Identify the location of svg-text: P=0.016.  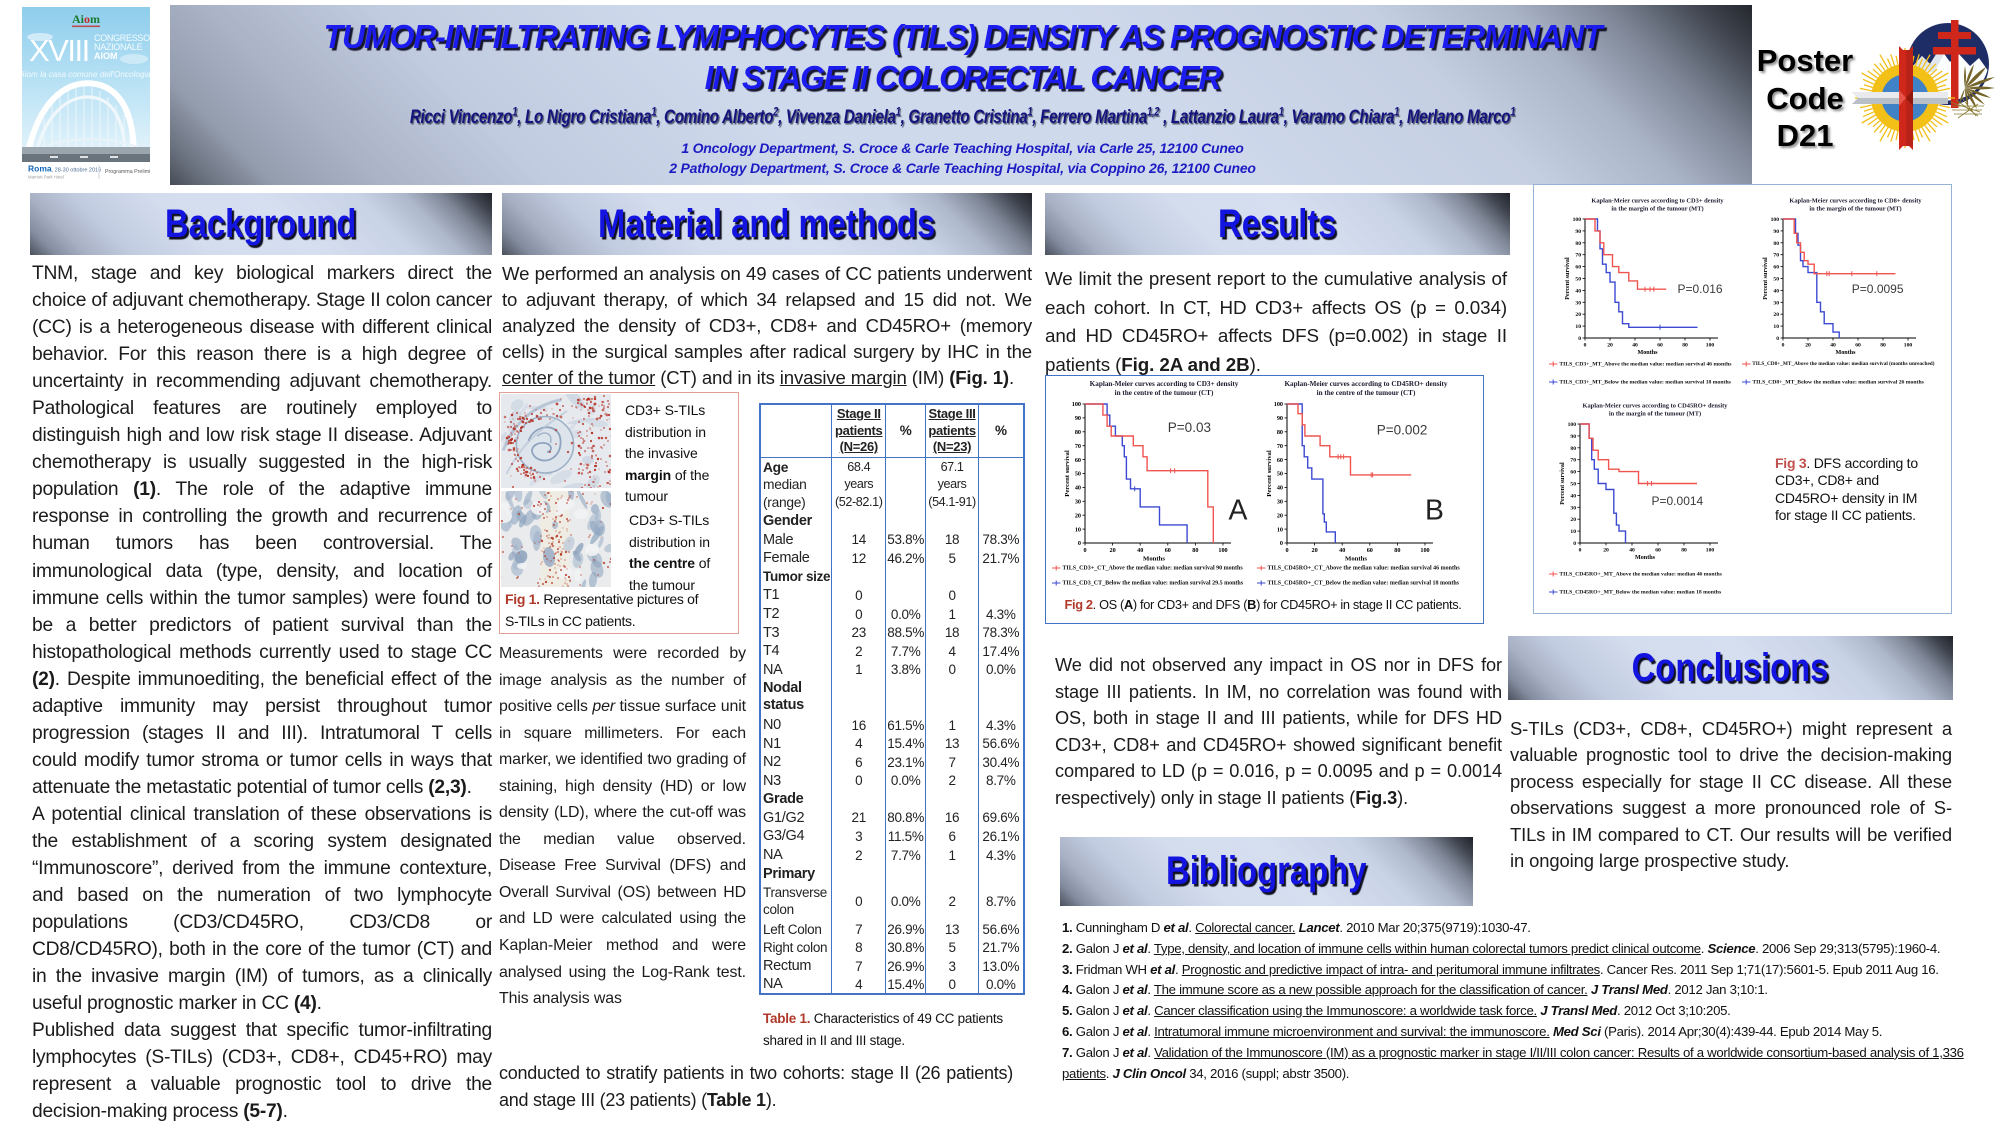
(1700, 289).